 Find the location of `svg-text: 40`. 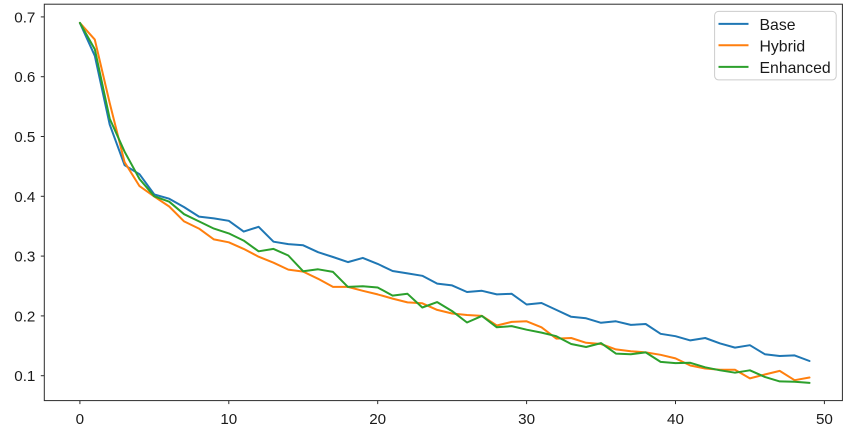

svg-text: 40 is located at coordinates (675, 419).